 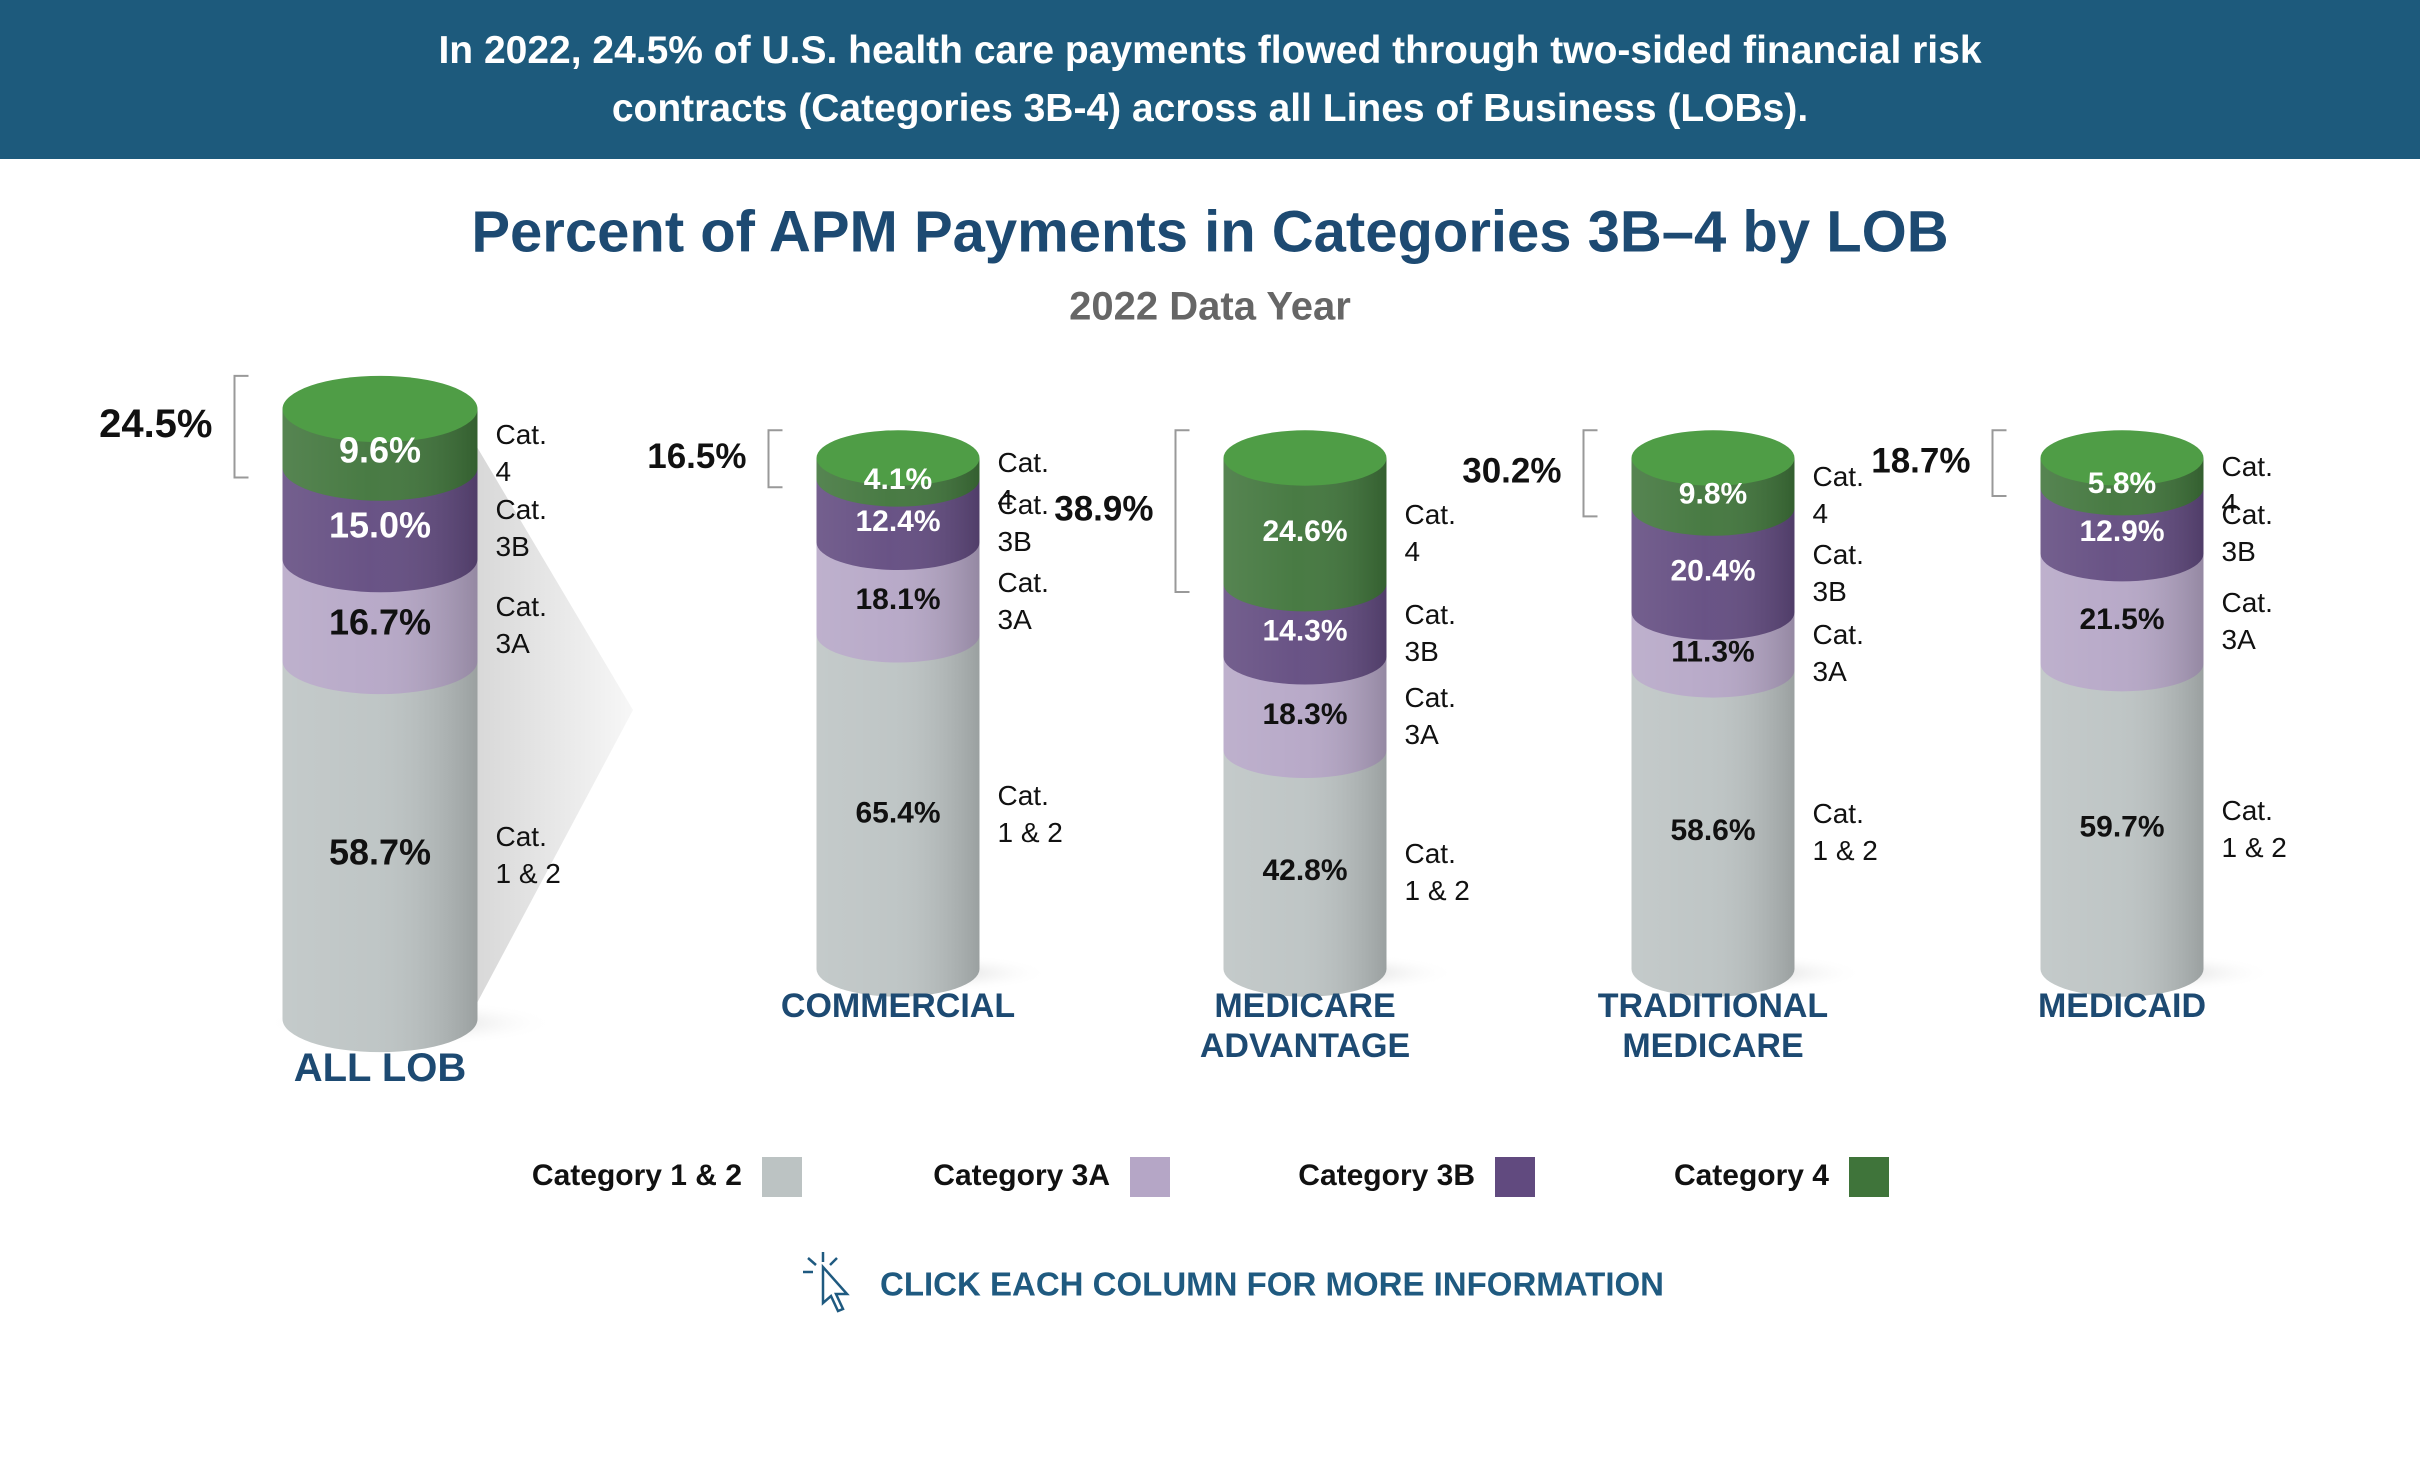 I want to click on legend-label: Category 3B, so click(x=1386, y=1175).